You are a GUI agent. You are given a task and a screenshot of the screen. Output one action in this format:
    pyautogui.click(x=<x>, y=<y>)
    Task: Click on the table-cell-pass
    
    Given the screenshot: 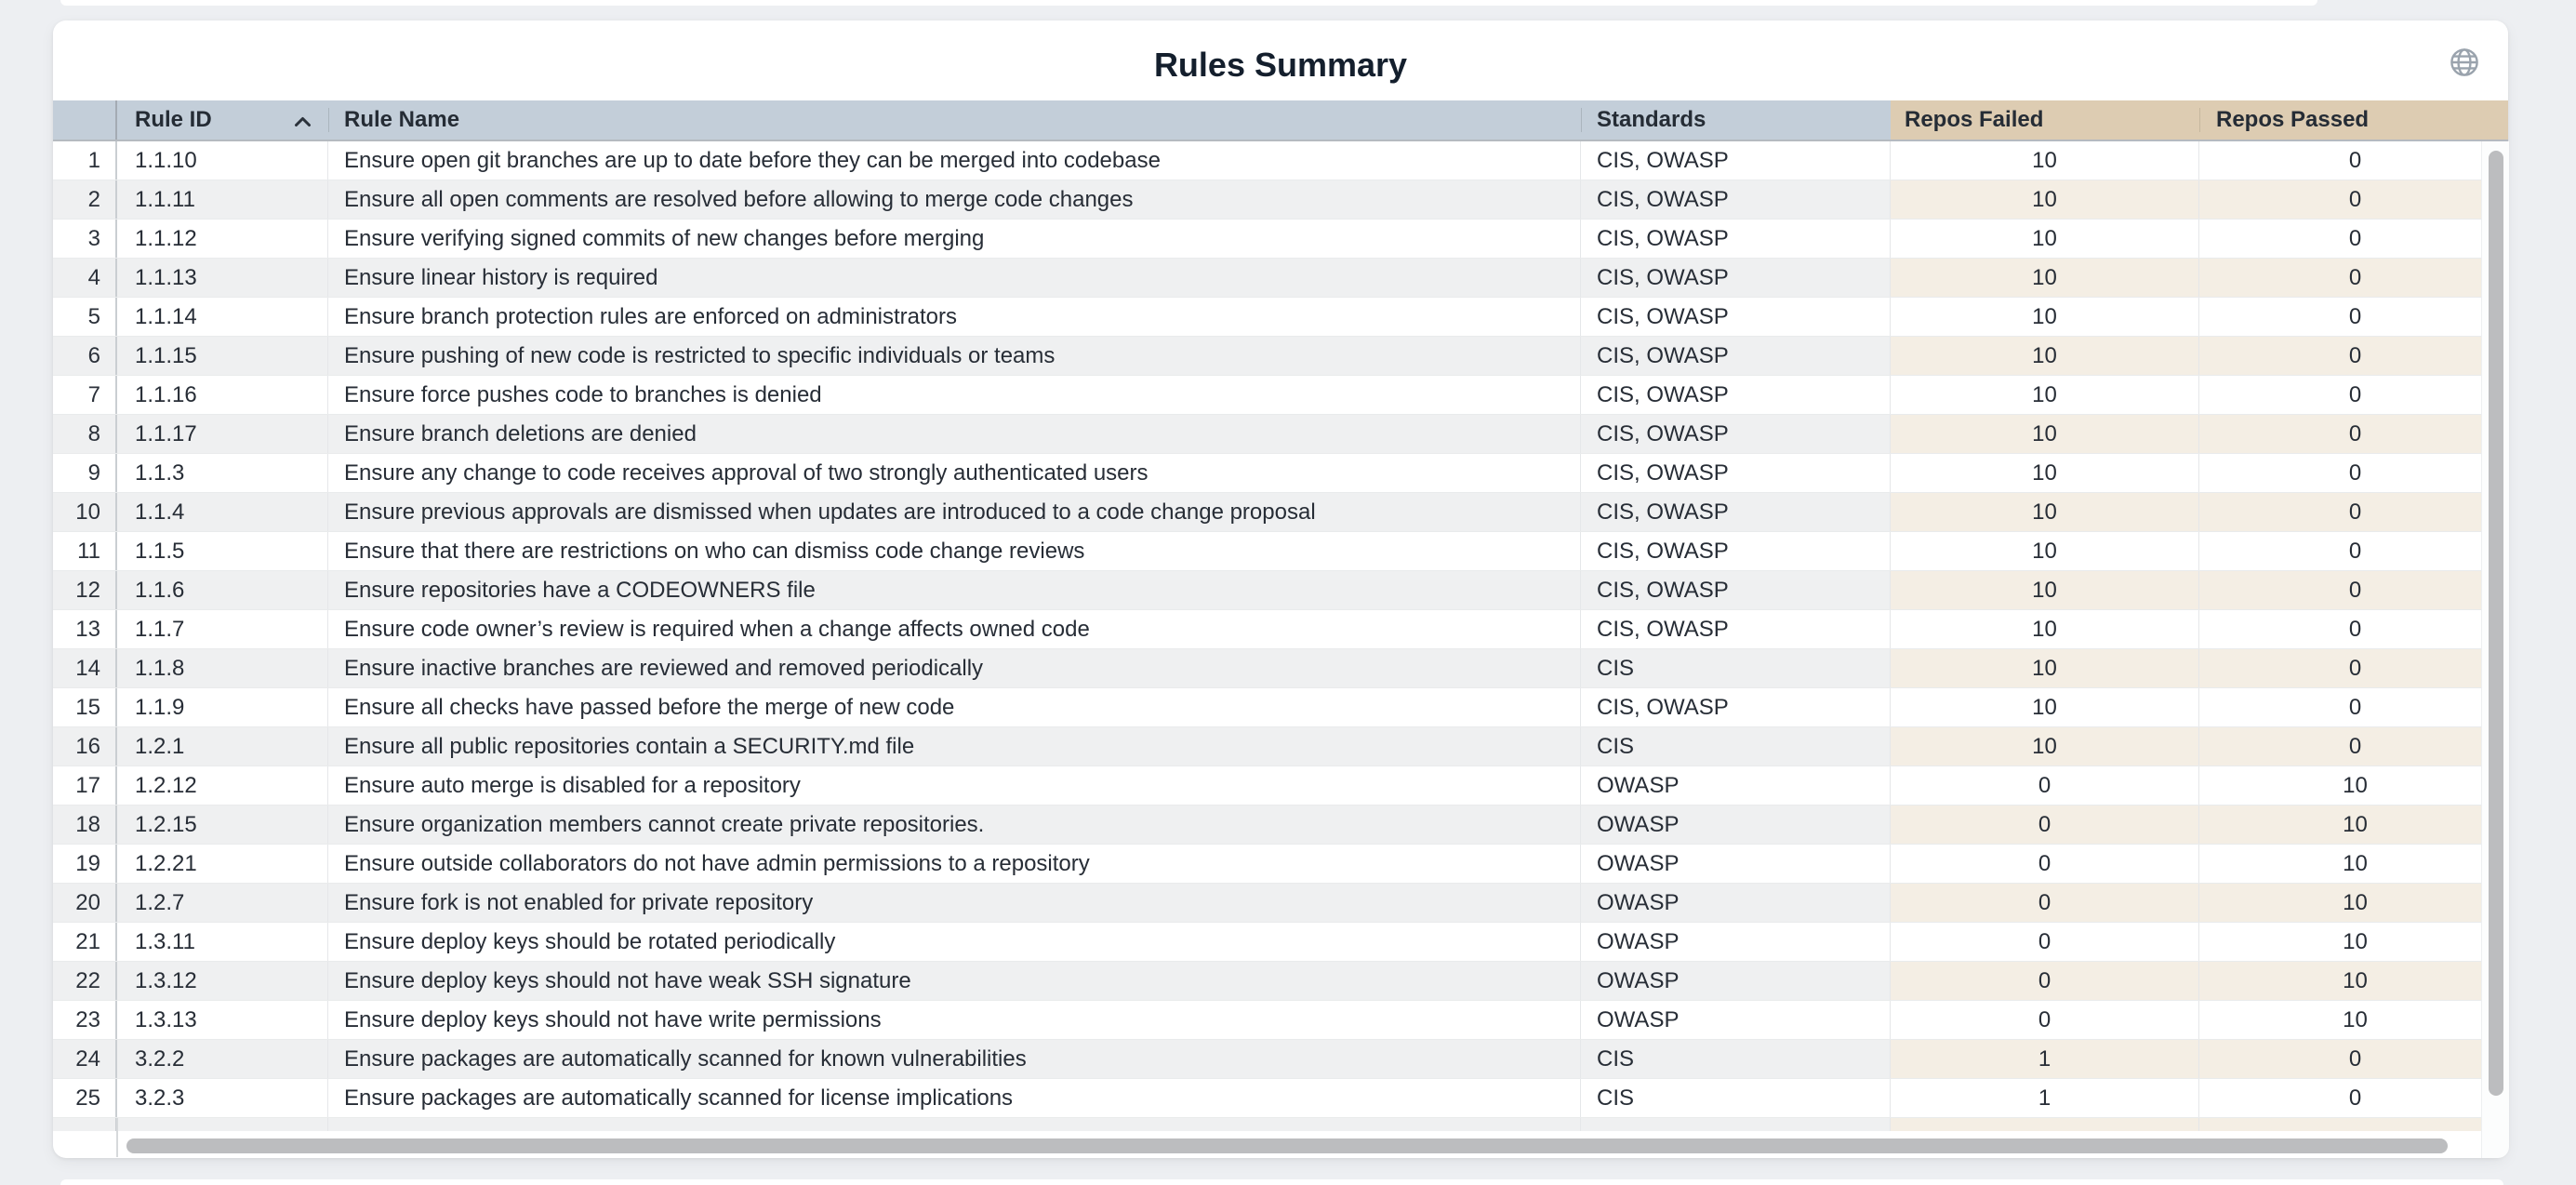 What is the action you would take?
    pyautogui.click(x=2340, y=1125)
    